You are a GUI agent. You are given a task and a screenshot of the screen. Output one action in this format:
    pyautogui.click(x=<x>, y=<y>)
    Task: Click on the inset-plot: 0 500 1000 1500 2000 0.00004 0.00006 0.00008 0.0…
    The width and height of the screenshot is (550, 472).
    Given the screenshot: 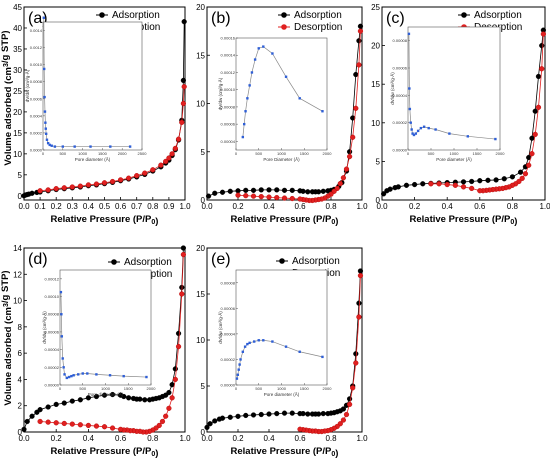 What is the action you would take?
    pyautogui.click(x=274, y=99)
    